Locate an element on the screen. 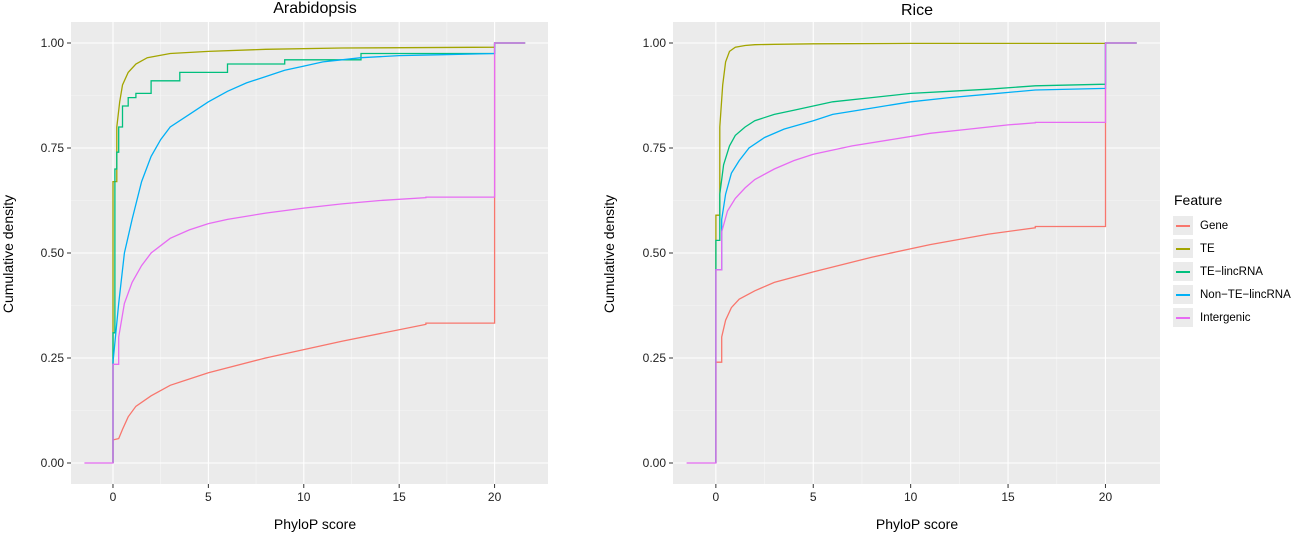 Image resolution: width=1301 pixels, height=535 pixels. legend-label: Intergenic is located at coordinates (1225, 317).